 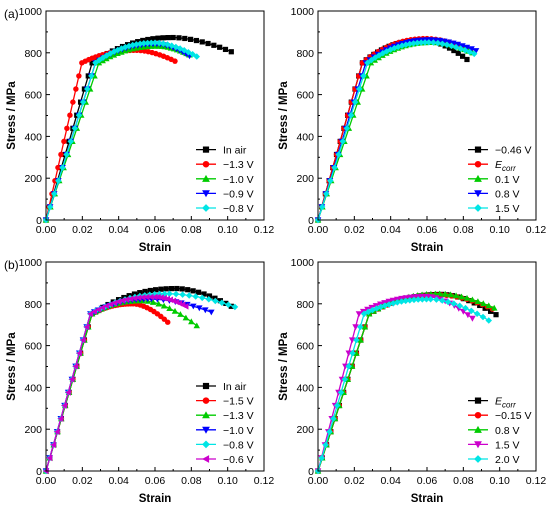 What do you see at coordinates (117, 132) in the screenshot?
I see `series-line` at bounding box center [117, 132].